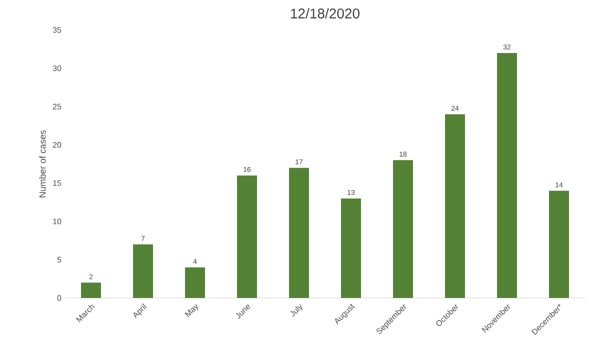 Image resolution: width=600 pixels, height=350 pixels. Describe the element at coordinates (191, 311) in the screenshot. I see `x-tick-label: May` at that location.